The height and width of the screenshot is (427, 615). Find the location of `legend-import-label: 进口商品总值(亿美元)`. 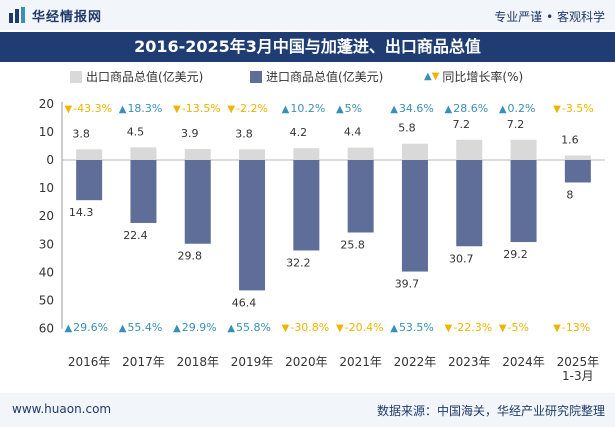

legend-import-label: 进口商品总值(亿美元) is located at coordinates (325, 77).